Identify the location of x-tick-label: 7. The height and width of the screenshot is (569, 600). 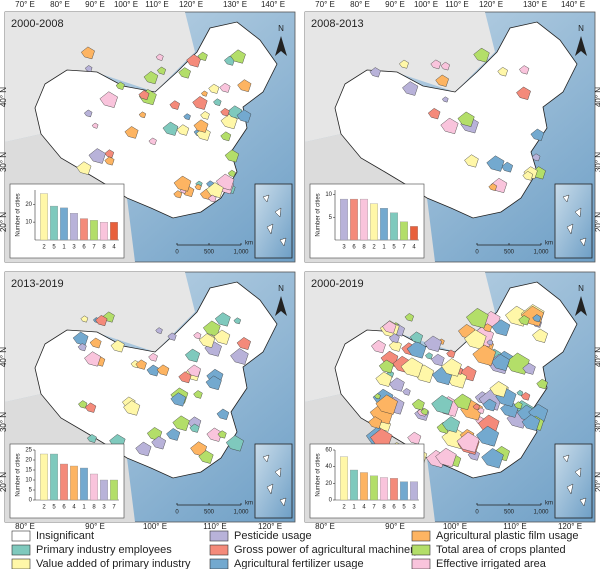
(404, 248).